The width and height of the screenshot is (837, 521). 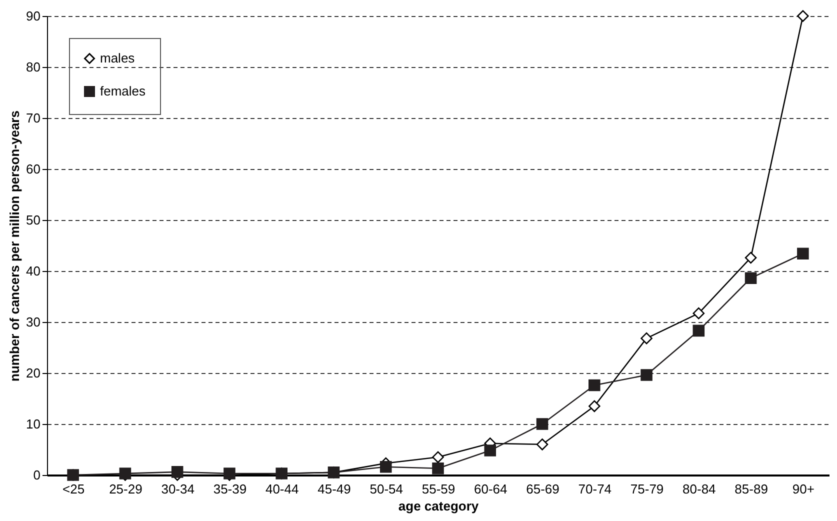 What do you see at coordinates (73, 489) in the screenshot?
I see `x-tick-label: <25` at bounding box center [73, 489].